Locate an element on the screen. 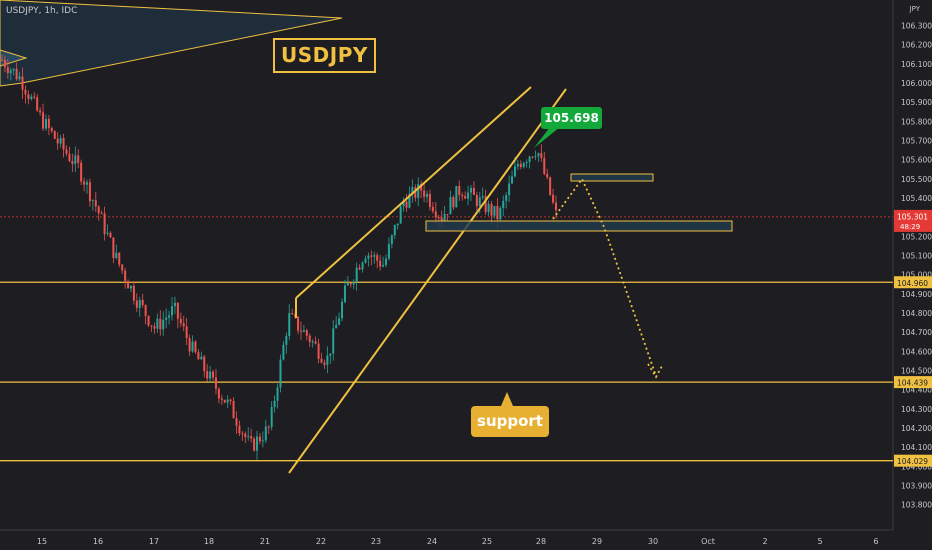  projected-path is located at coordinates (604, 277).